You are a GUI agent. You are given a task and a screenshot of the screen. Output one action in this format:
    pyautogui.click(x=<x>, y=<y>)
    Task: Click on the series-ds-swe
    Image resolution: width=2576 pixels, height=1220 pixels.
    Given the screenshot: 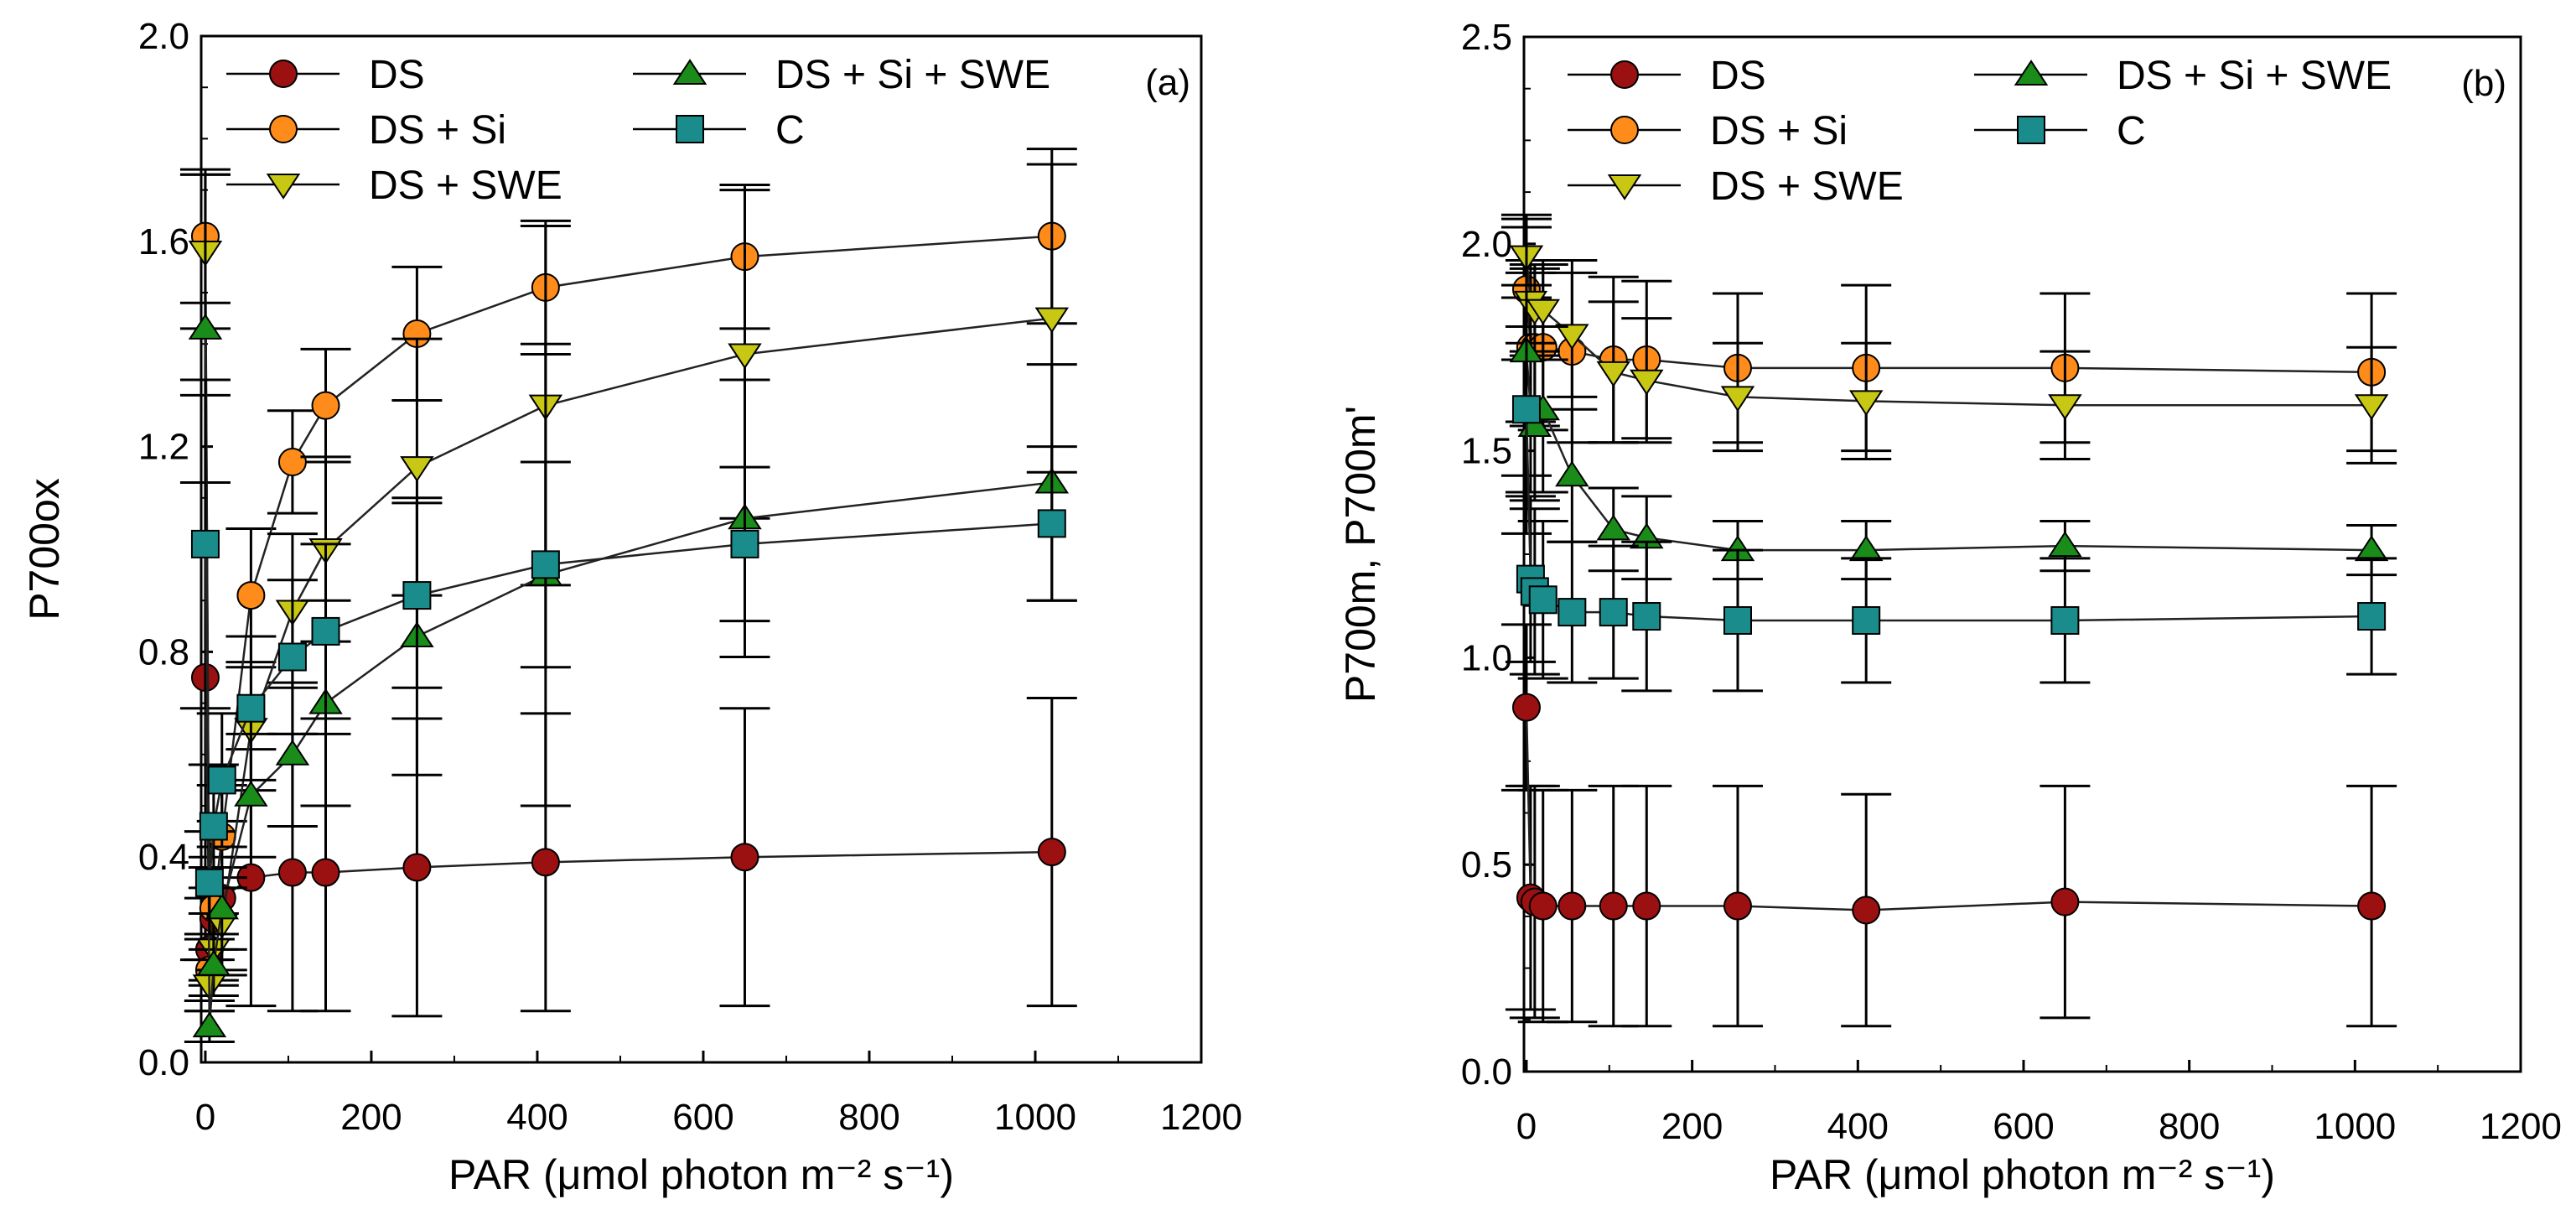 What is the action you would take?
    pyautogui.click(x=1949, y=339)
    